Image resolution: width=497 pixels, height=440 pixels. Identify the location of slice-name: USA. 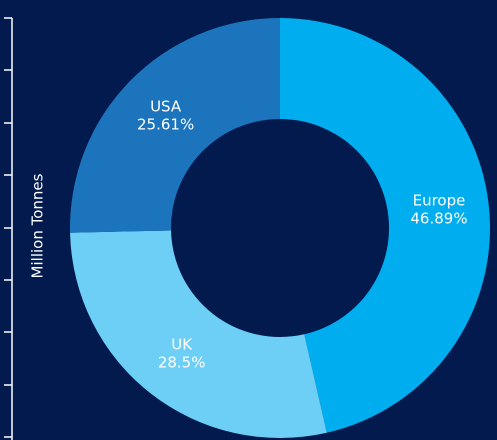
(166, 107).